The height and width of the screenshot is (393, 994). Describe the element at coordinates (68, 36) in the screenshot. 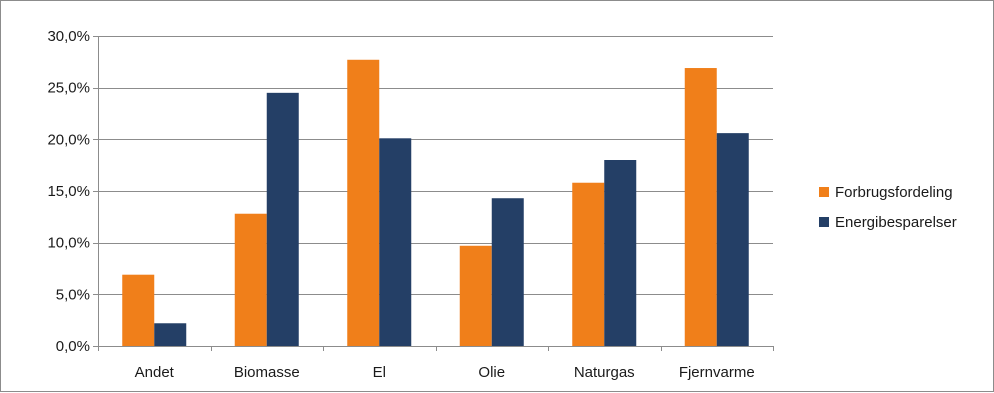

I see `y-tick-label: 30,0%` at that location.